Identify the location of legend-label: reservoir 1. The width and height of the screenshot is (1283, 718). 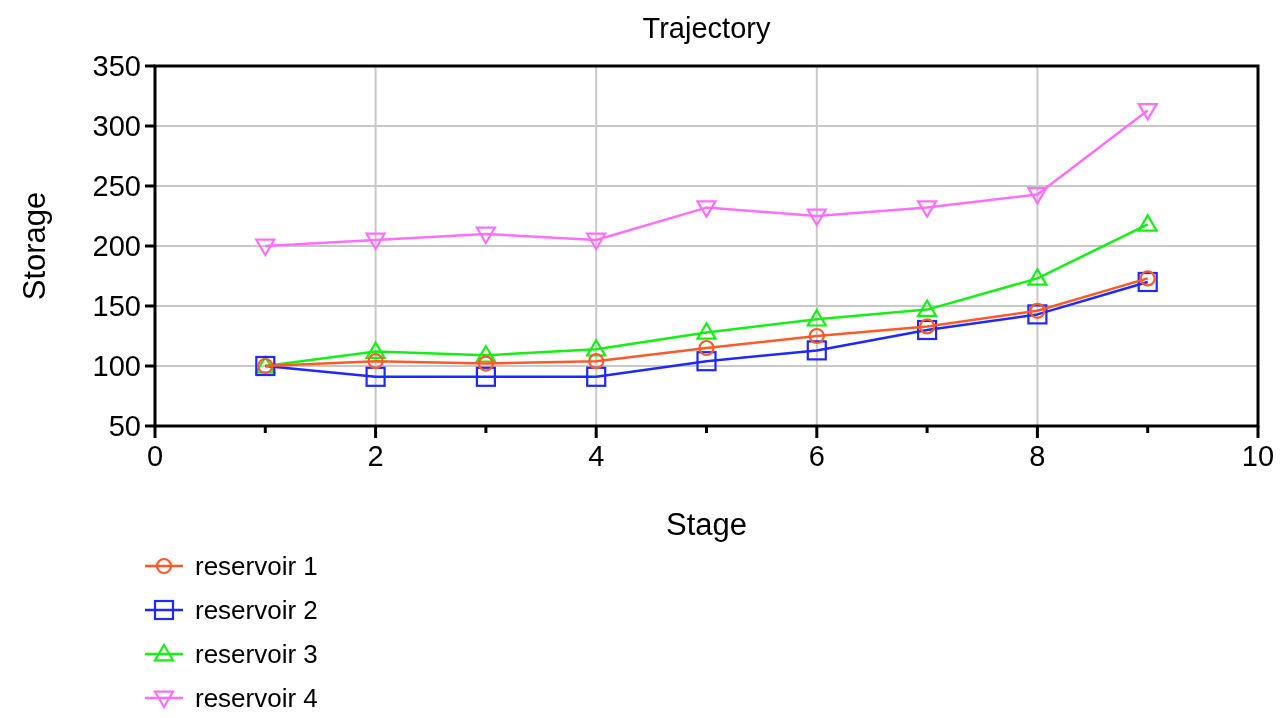
(256, 566).